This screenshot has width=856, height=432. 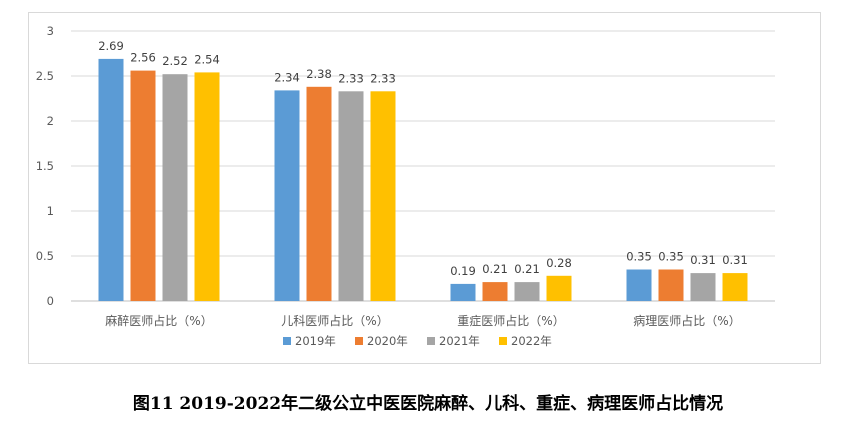 What do you see at coordinates (287, 77) in the screenshot?
I see `data-label: 2.34` at bounding box center [287, 77].